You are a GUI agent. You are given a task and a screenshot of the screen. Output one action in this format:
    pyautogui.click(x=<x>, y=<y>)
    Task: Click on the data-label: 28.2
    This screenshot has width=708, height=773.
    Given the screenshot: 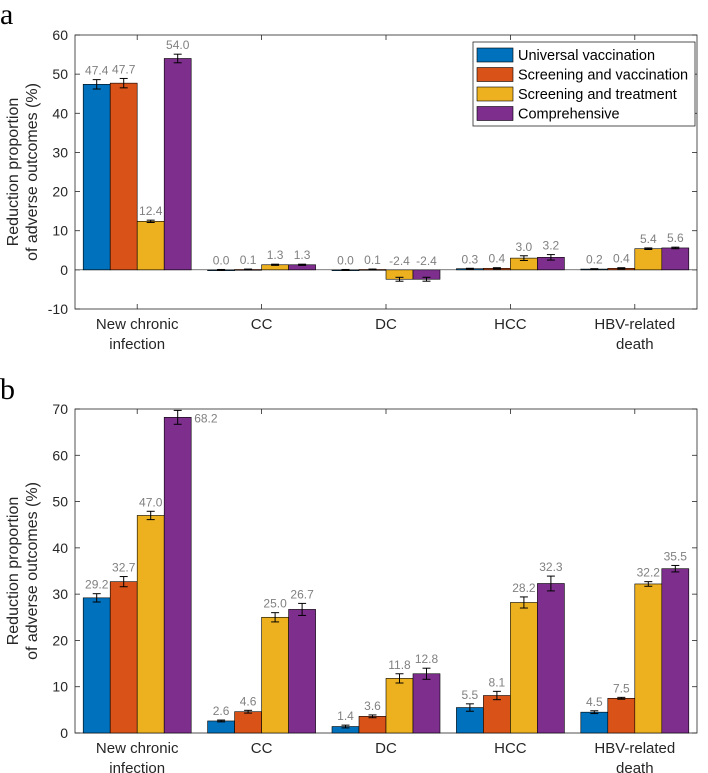 What is the action you would take?
    pyautogui.click(x=524, y=588)
    